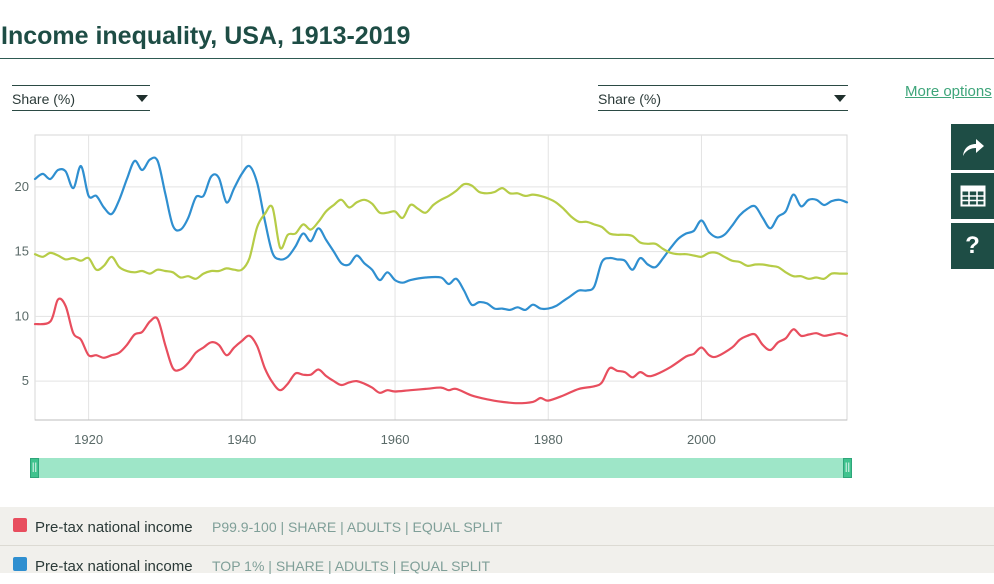  I want to click on y-tick-label: 10, so click(22, 315).